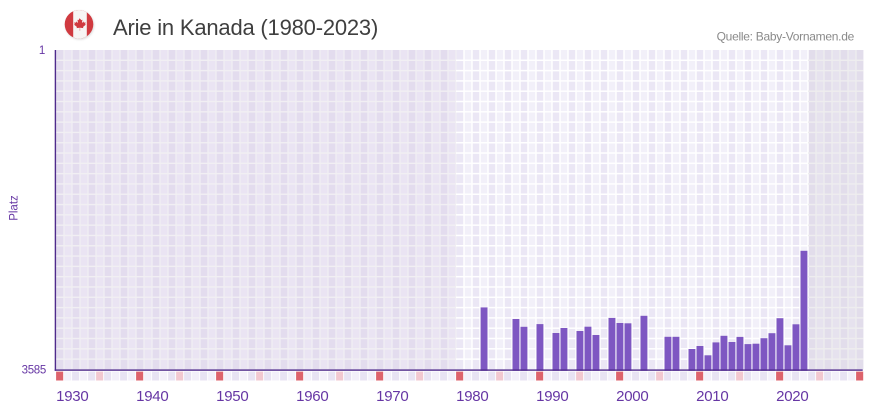 The width and height of the screenshot is (873, 412). I want to click on svg-text: 1960, so click(312, 396).